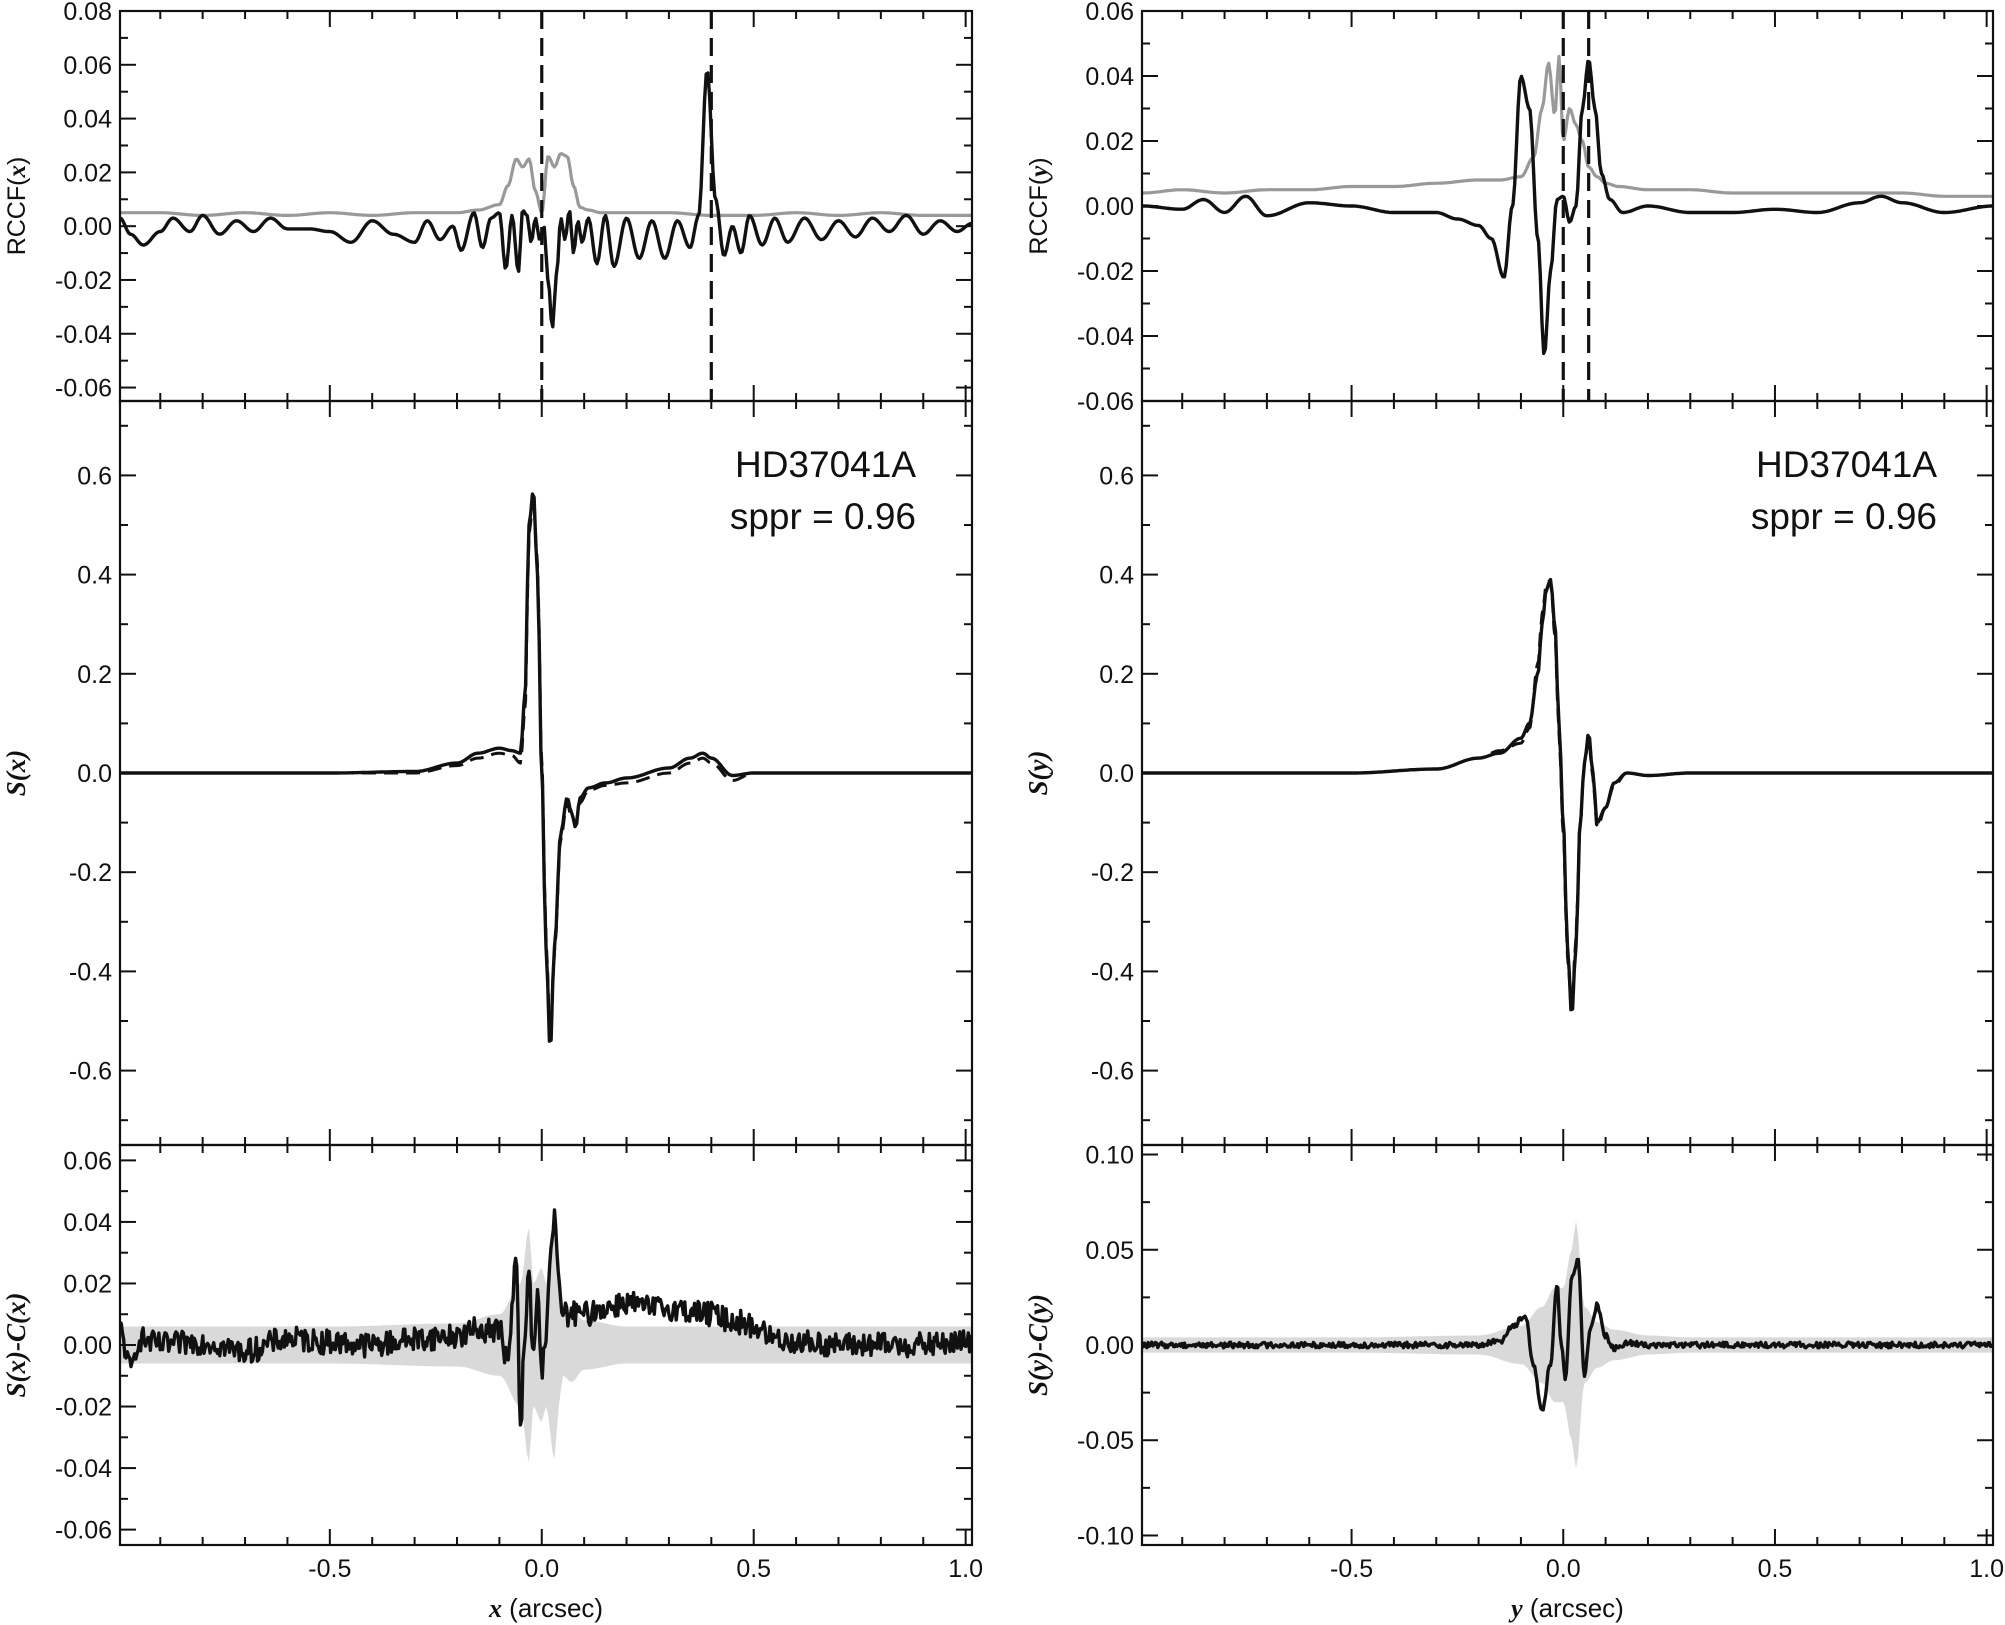  I want to click on y-axis-label-var: x, so click(17, 172).